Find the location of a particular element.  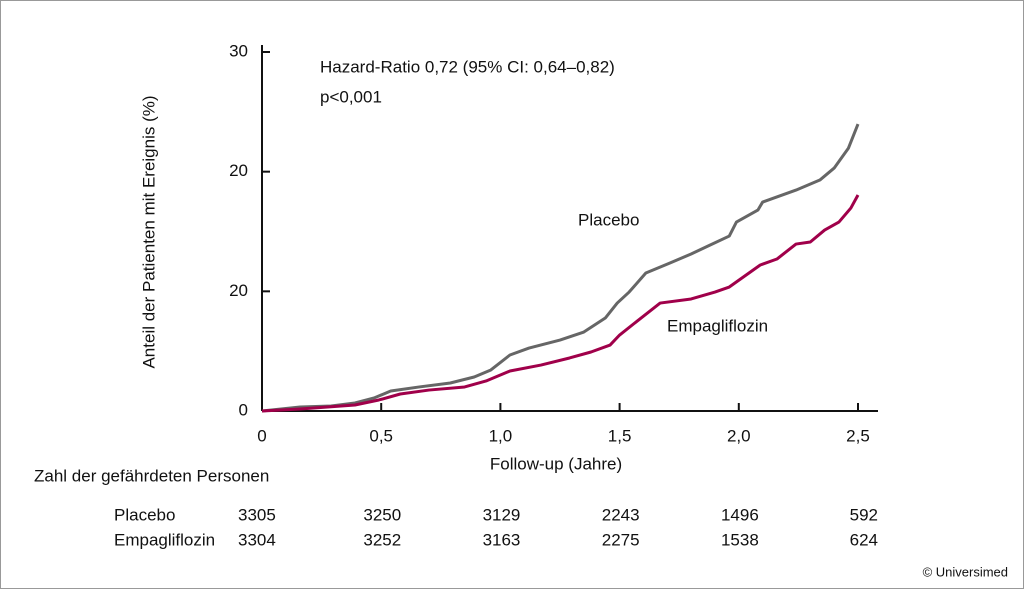

risk-value: 3129 is located at coordinates (502, 514).